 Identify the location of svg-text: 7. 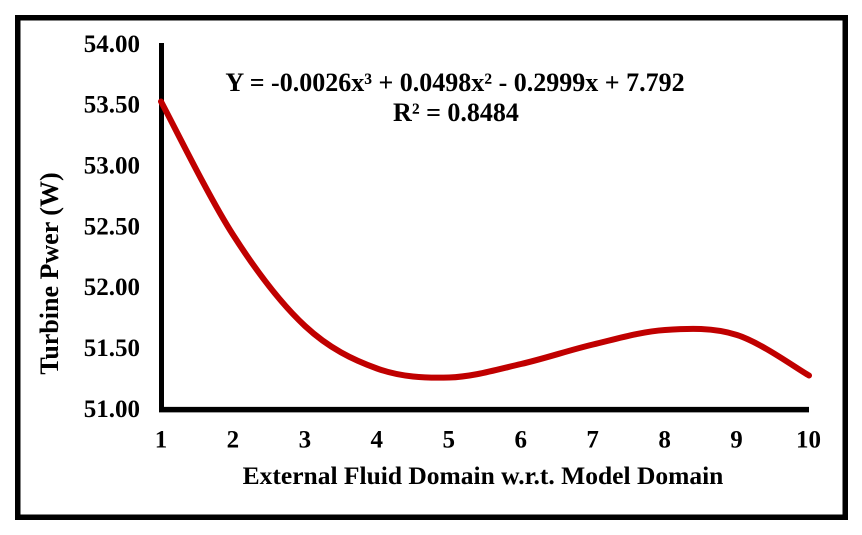
(592, 440).